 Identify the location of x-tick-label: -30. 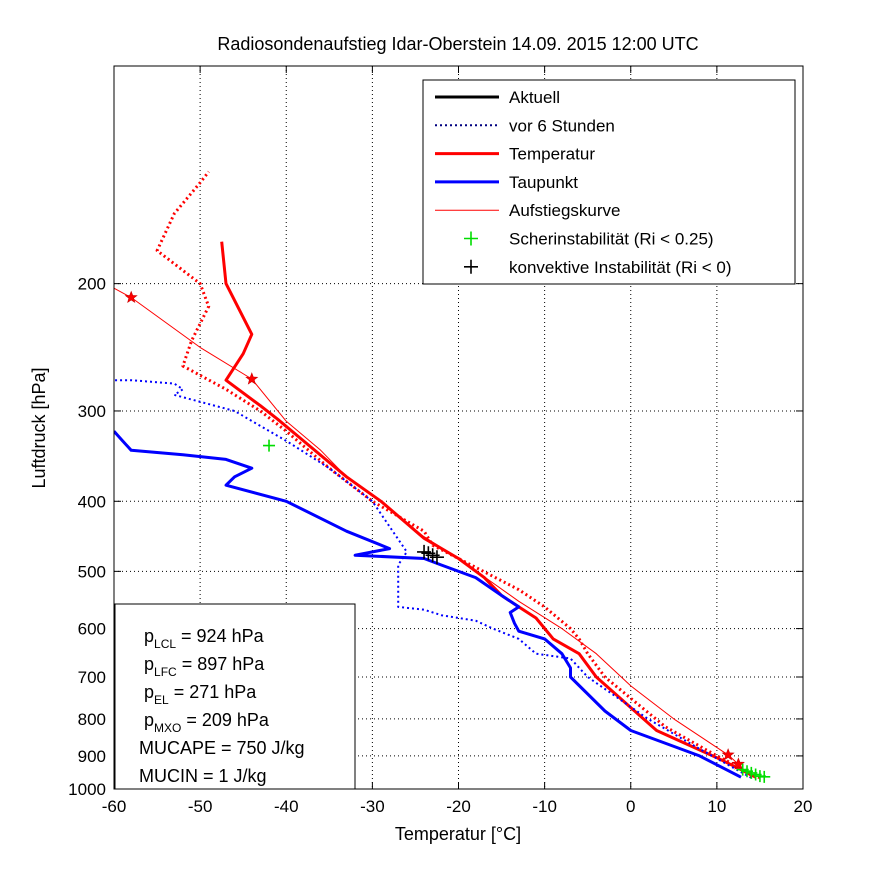
(372, 806).